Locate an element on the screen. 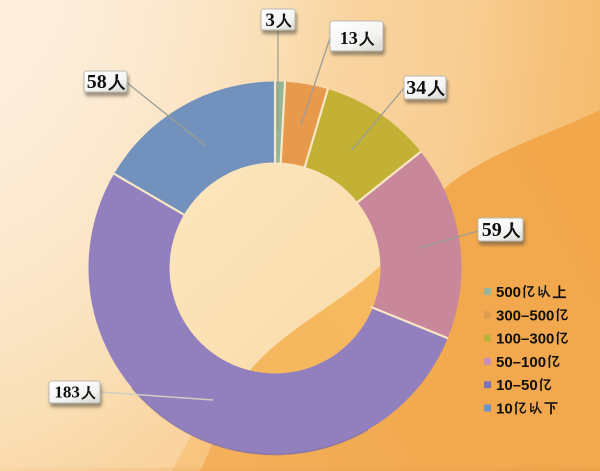  svg-text: 13 is located at coordinates (349, 38).